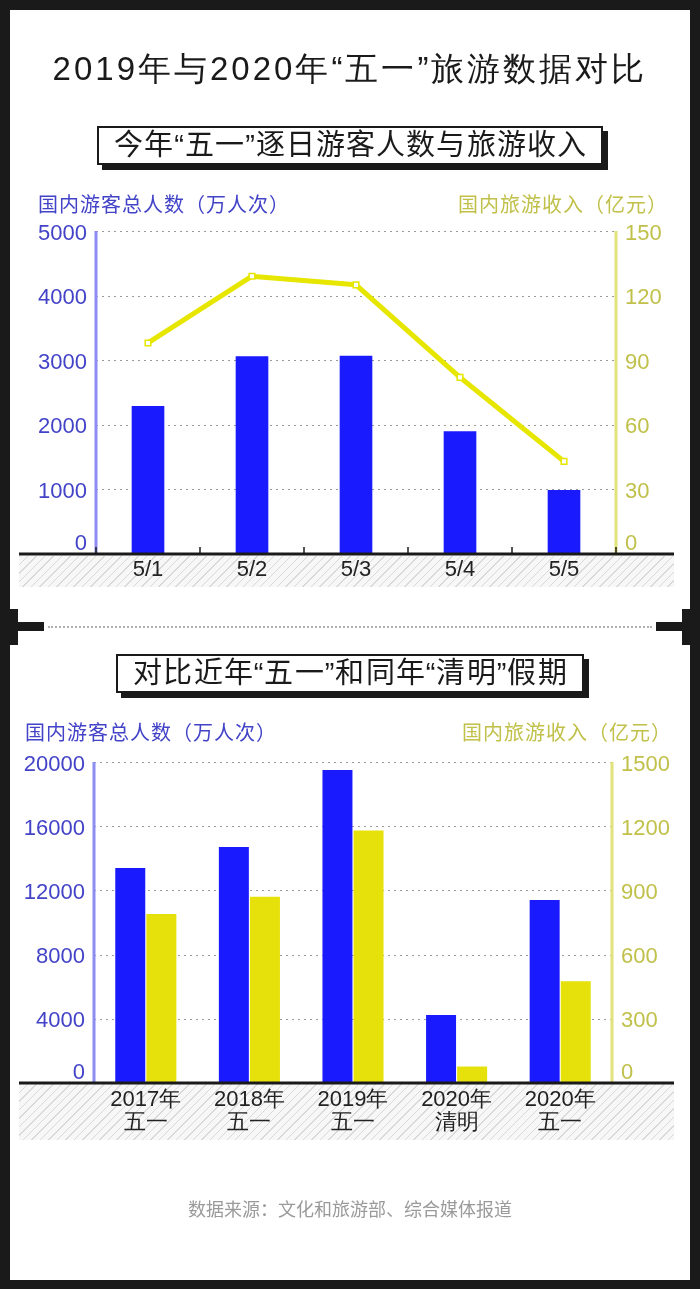 The height and width of the screenshot is (1289, 700). I want to click on y-tick-label: 5000, so click(62, 232).